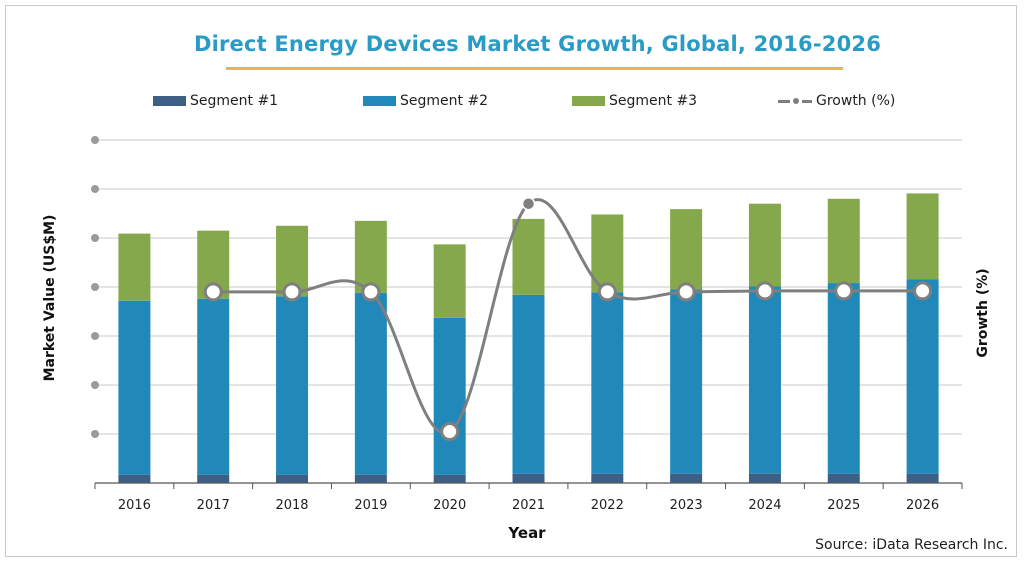 The height and width of the screenshot is (564, 1024). Describe the element at coordinates (444, 101) in the screenshot. I see `legend-label-segment-2: Segment #2` at that location.